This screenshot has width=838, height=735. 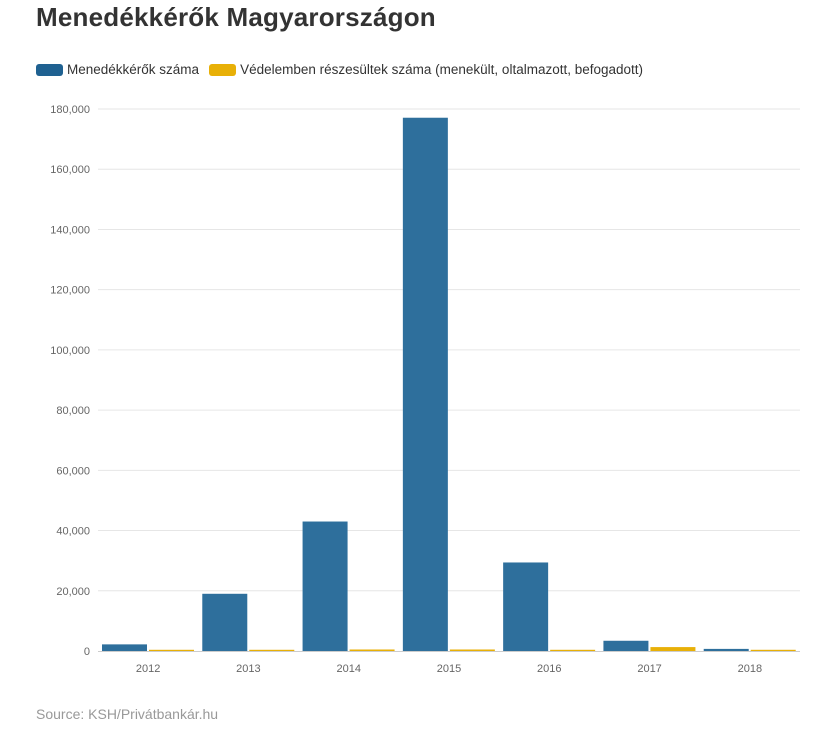 I want to click on y-tick-label: 60,000, so click(x=73, y=471).